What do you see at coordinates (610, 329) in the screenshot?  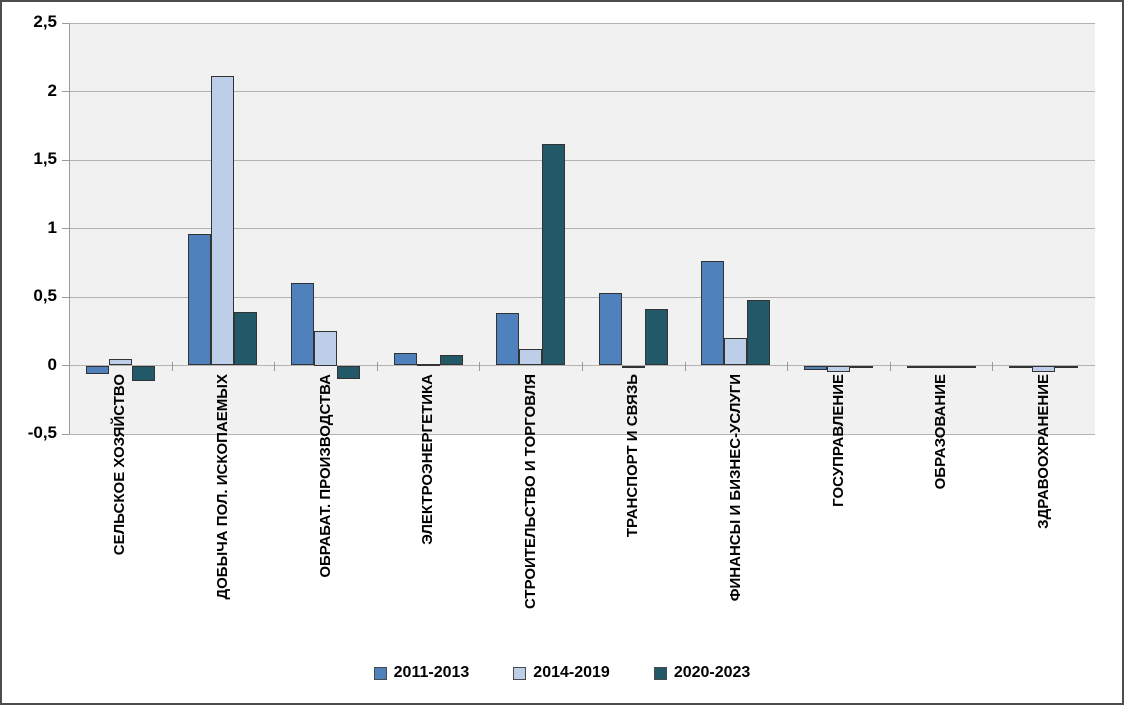 I see `bar-2011-2013-cat6` at bounding box center [610, 329].